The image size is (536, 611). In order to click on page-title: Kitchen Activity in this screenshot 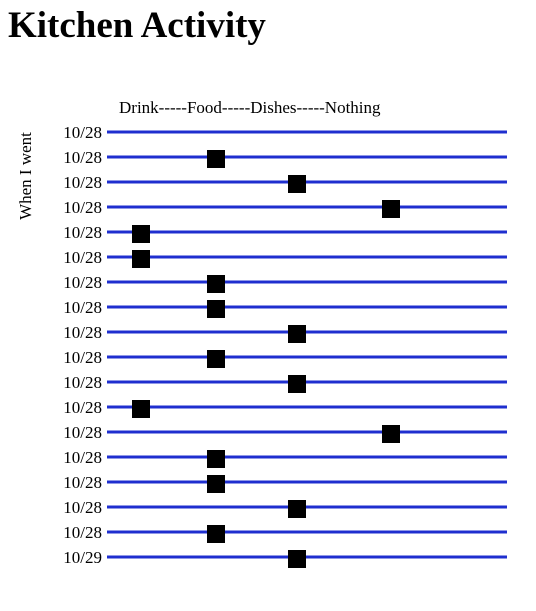, I will do `click(137, 25)`.